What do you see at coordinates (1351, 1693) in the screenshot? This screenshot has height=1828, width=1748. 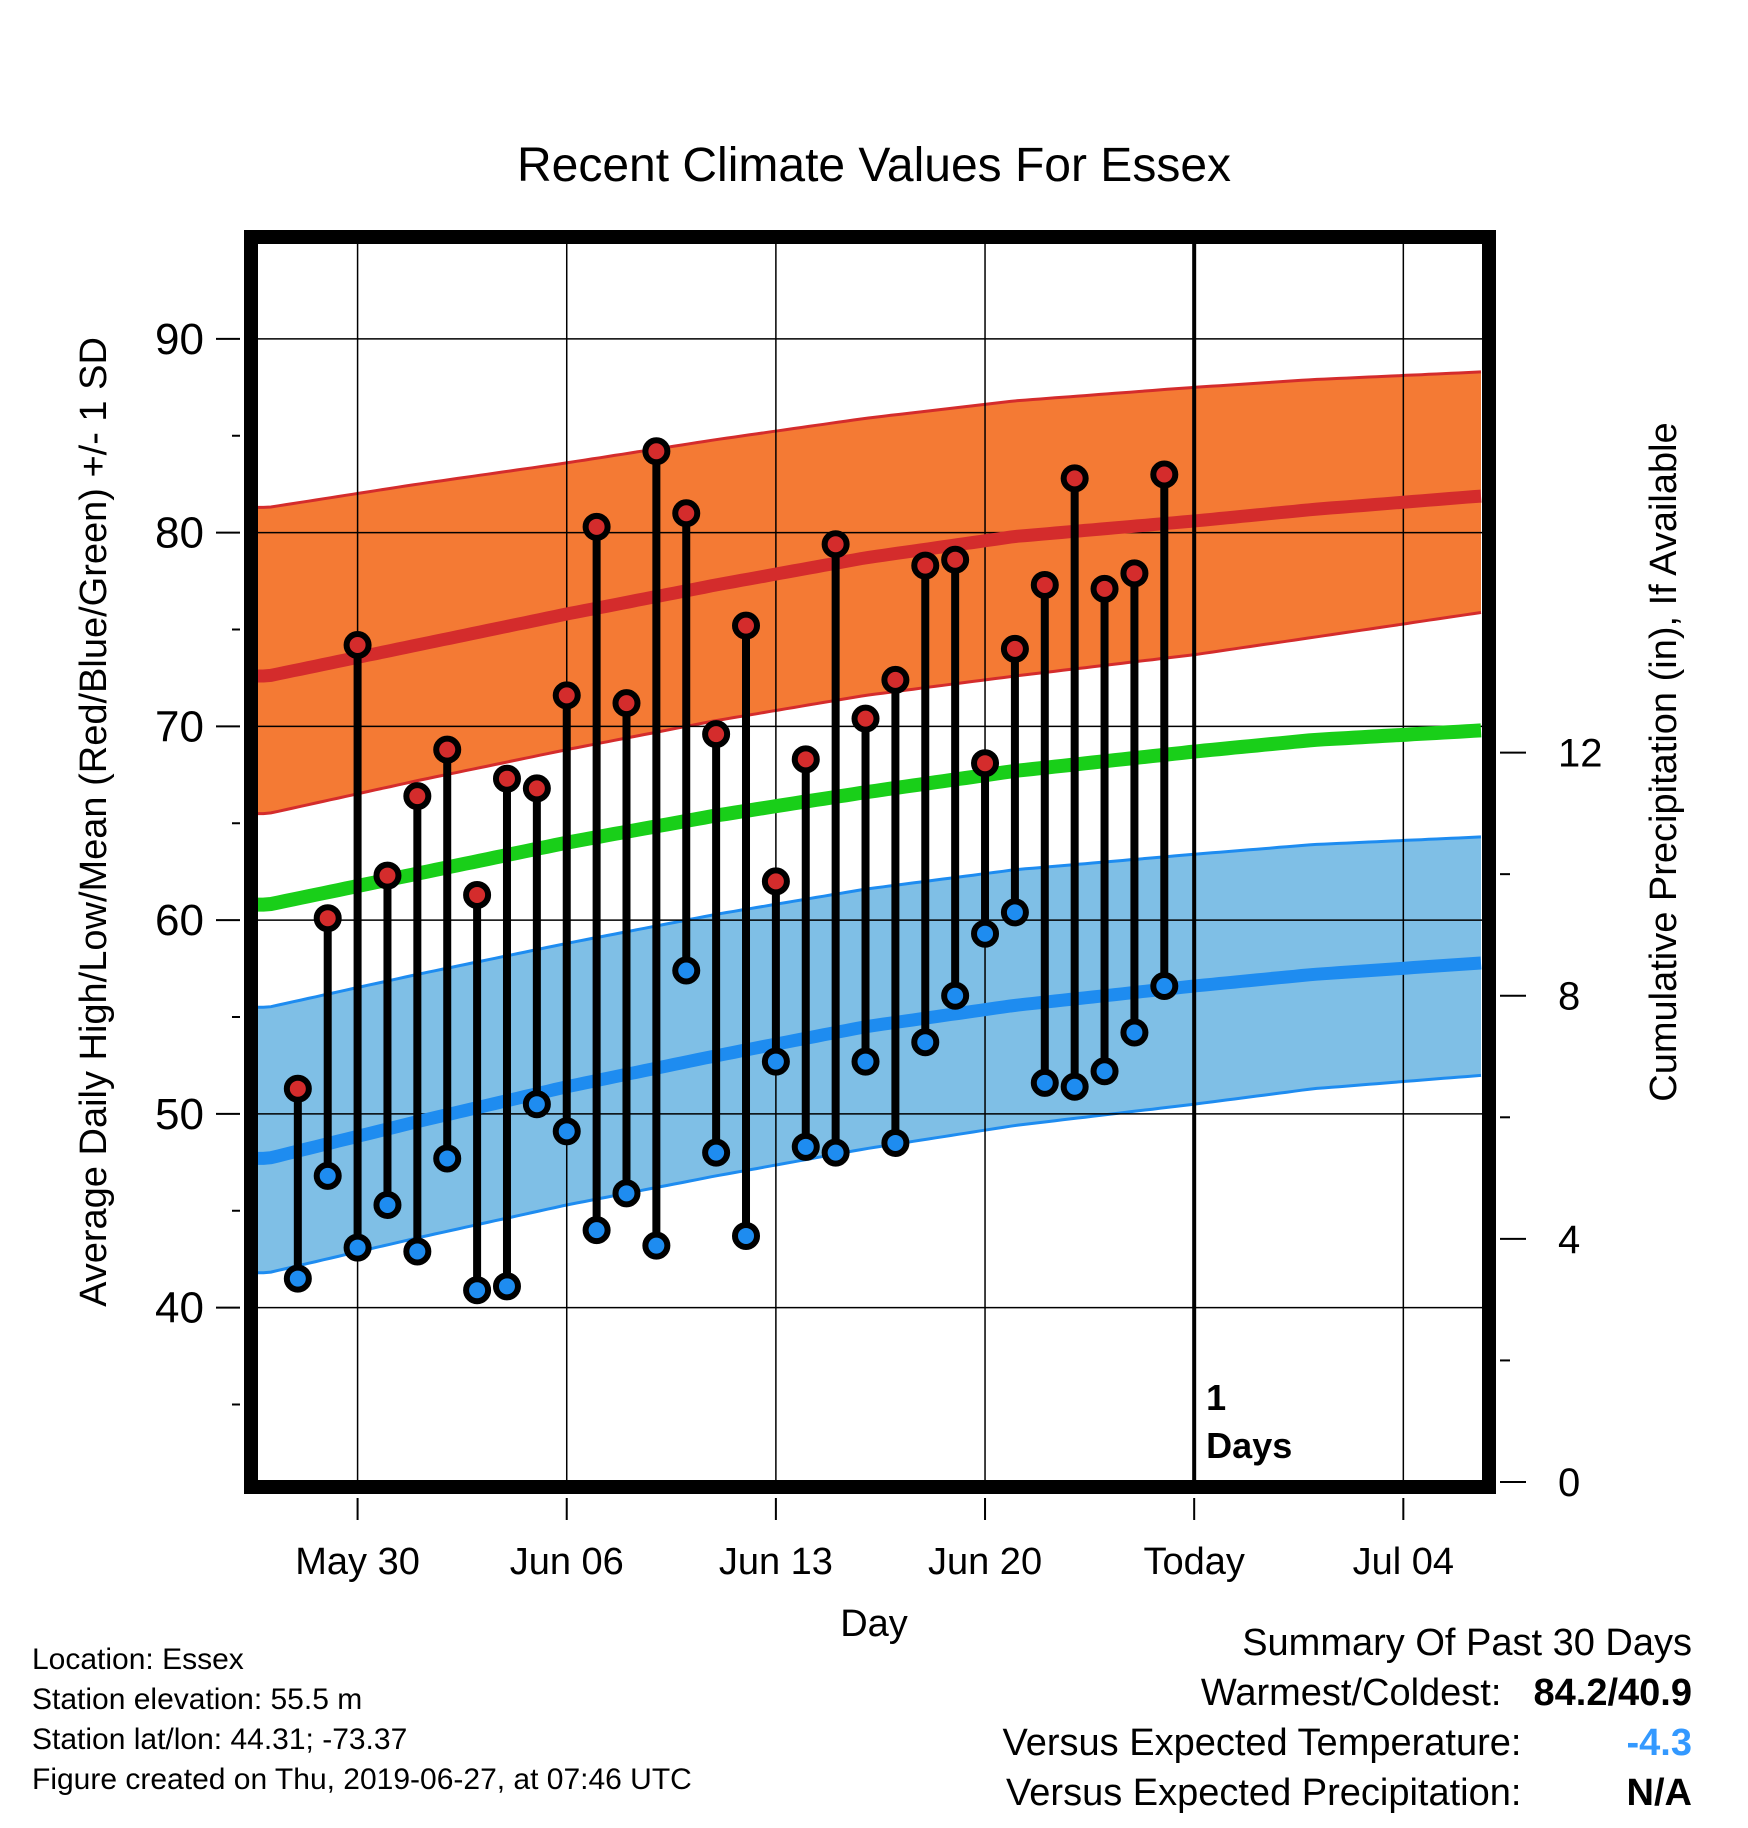 I see `warmest-coldest-label: Warmest/Coldest:` at bounding box center [1351, 1693].